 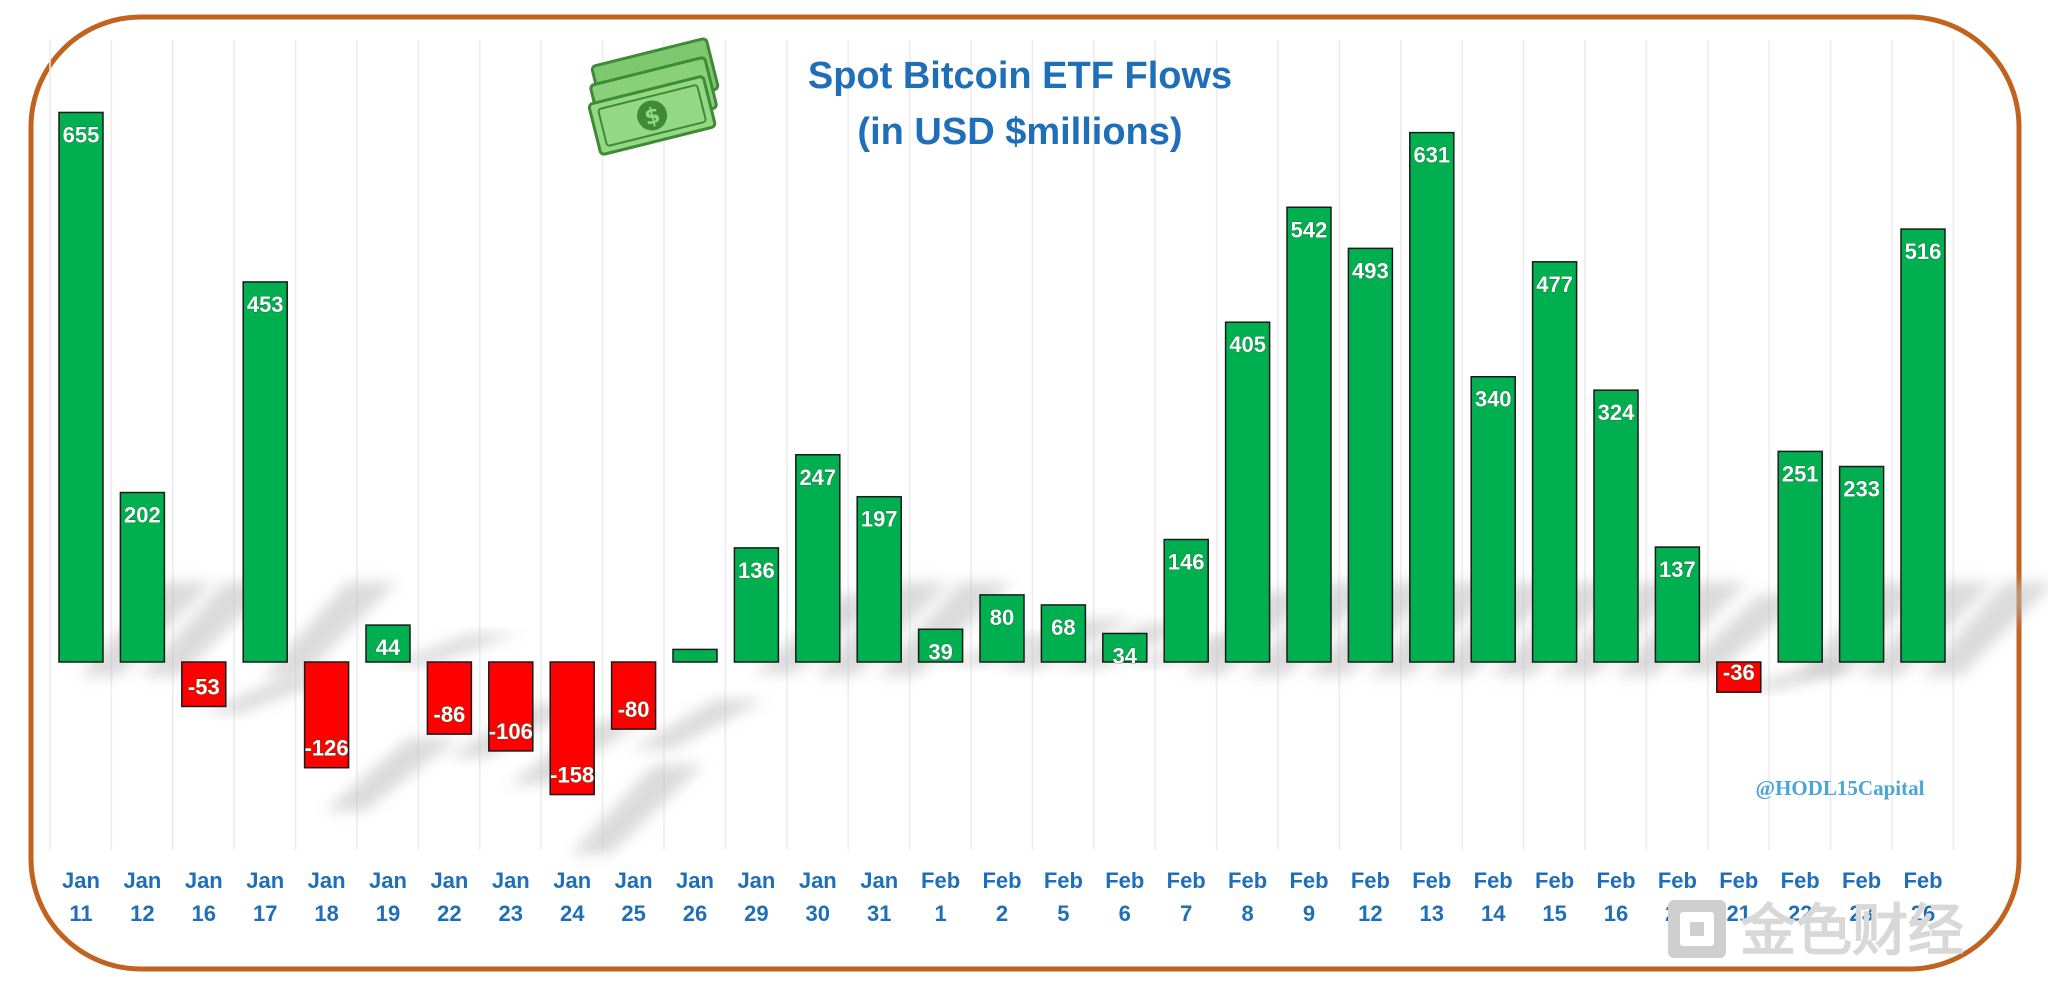 What do you see at coordinates (818, 913) in the screenshot?
I see `tick-label-day: 30` at bounding box center [818, 913].